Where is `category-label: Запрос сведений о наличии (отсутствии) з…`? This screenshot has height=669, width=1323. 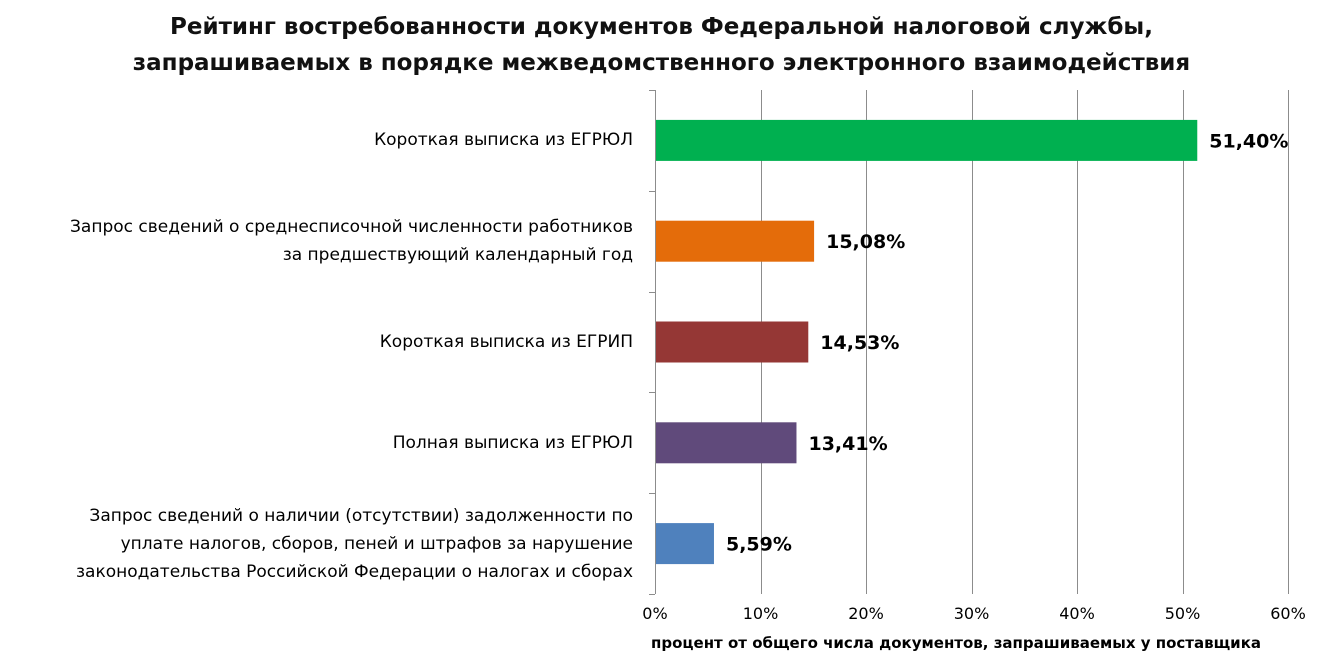
category-label: Запрос сведений о наличии (отсутствии) з… is located at coordinates (316, 544).